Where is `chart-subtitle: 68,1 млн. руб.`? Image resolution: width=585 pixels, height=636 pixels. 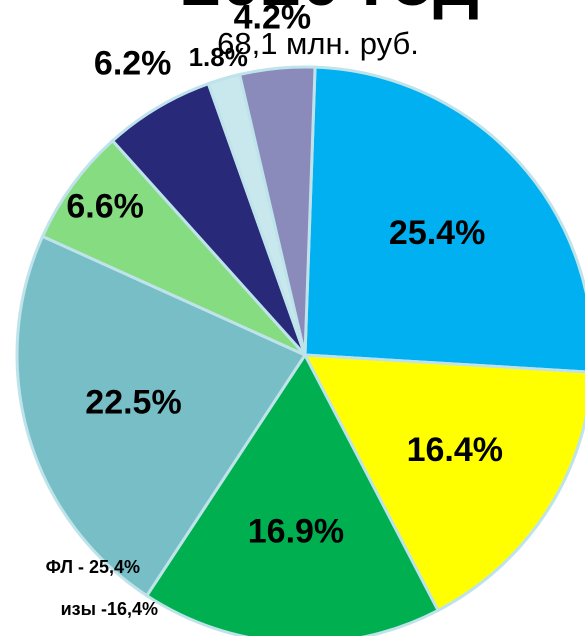
chart-subtitle: 68,1 млн. руб. is located at coordinates (318, 43).